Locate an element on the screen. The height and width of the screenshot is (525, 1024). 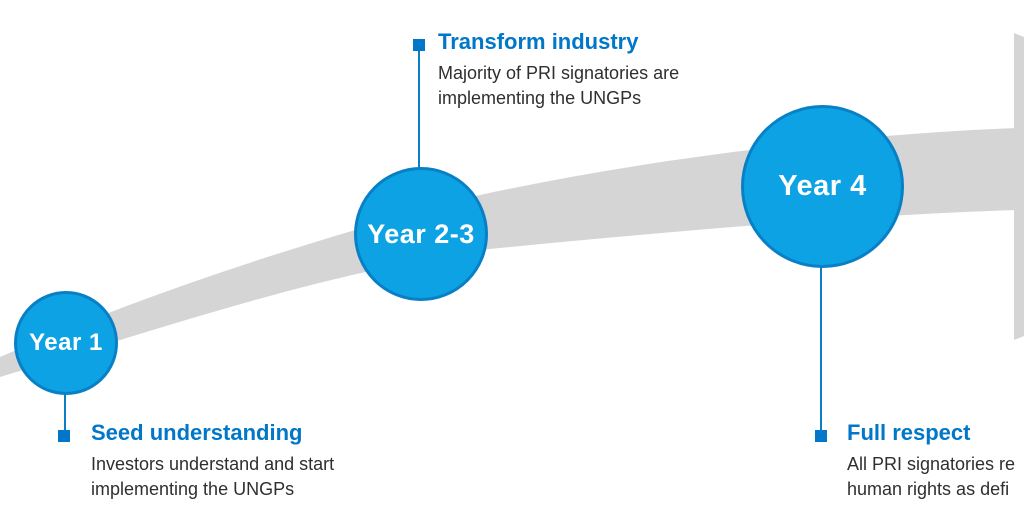
connector-line-year1 is located at coordinates (65, 413).